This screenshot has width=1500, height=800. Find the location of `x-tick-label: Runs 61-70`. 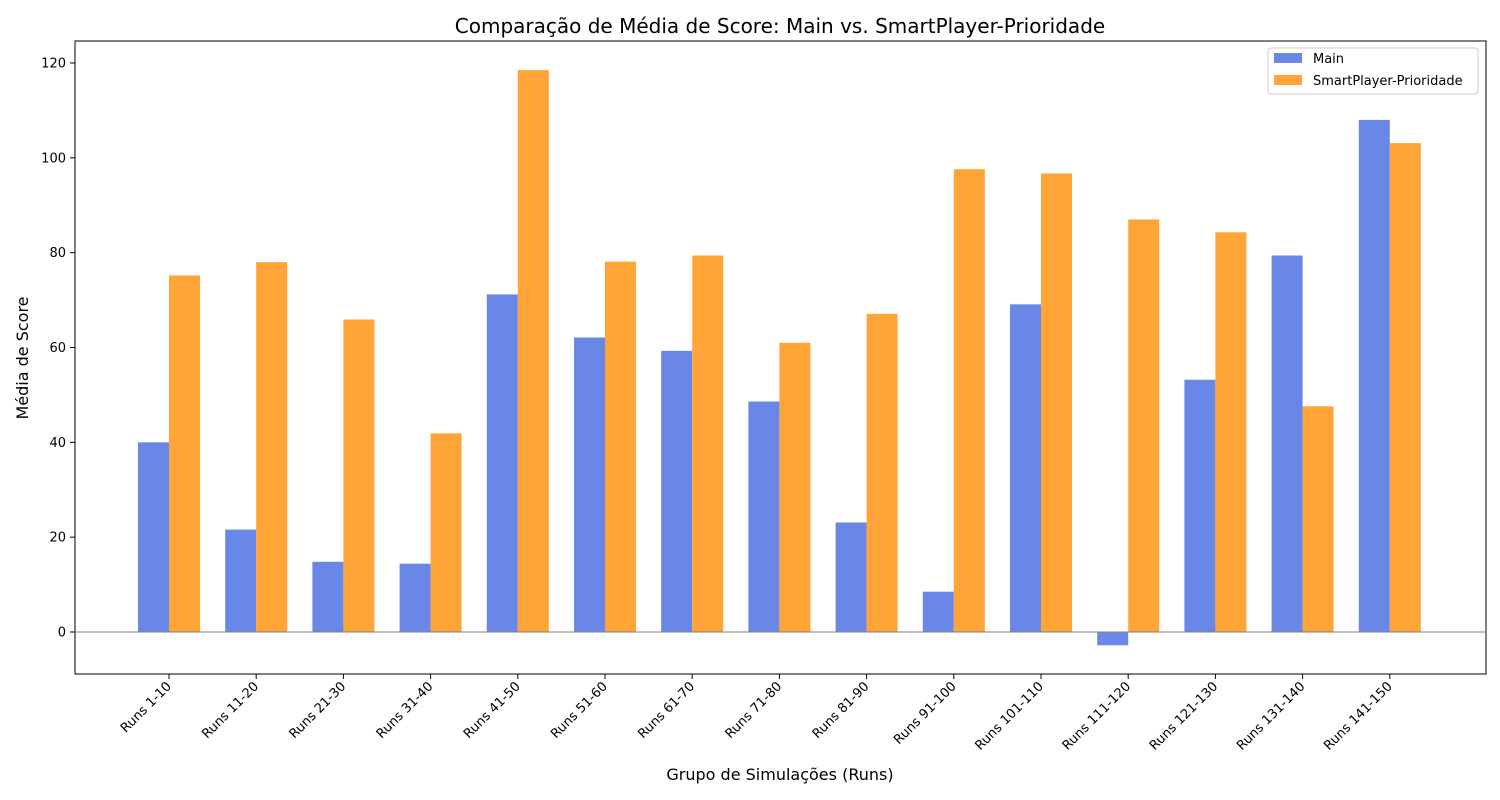

x-tick-label: Runs 61-70 is located at coordinates (666, 710).